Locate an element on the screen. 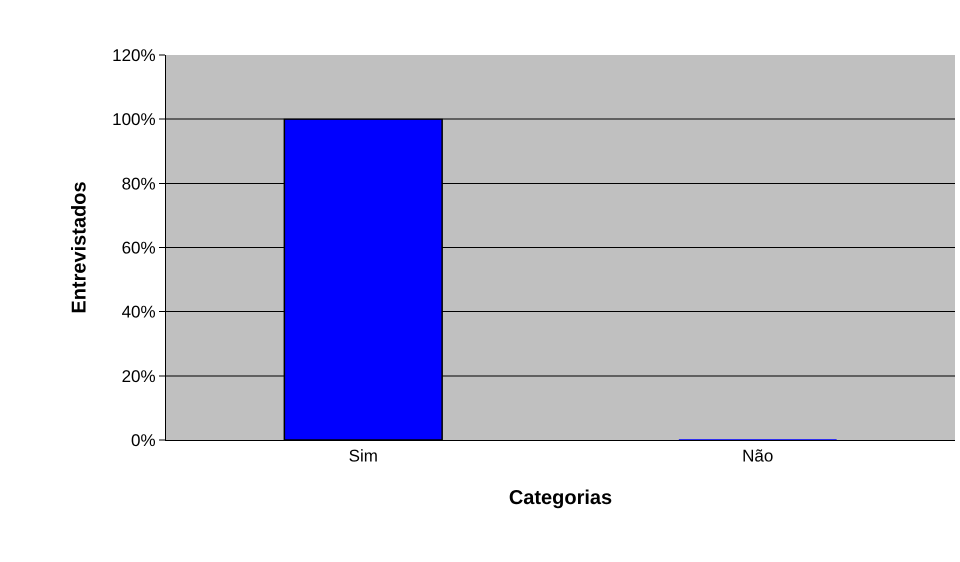  y-axis-title: Entrevistados is located at coordinates (79, 247).